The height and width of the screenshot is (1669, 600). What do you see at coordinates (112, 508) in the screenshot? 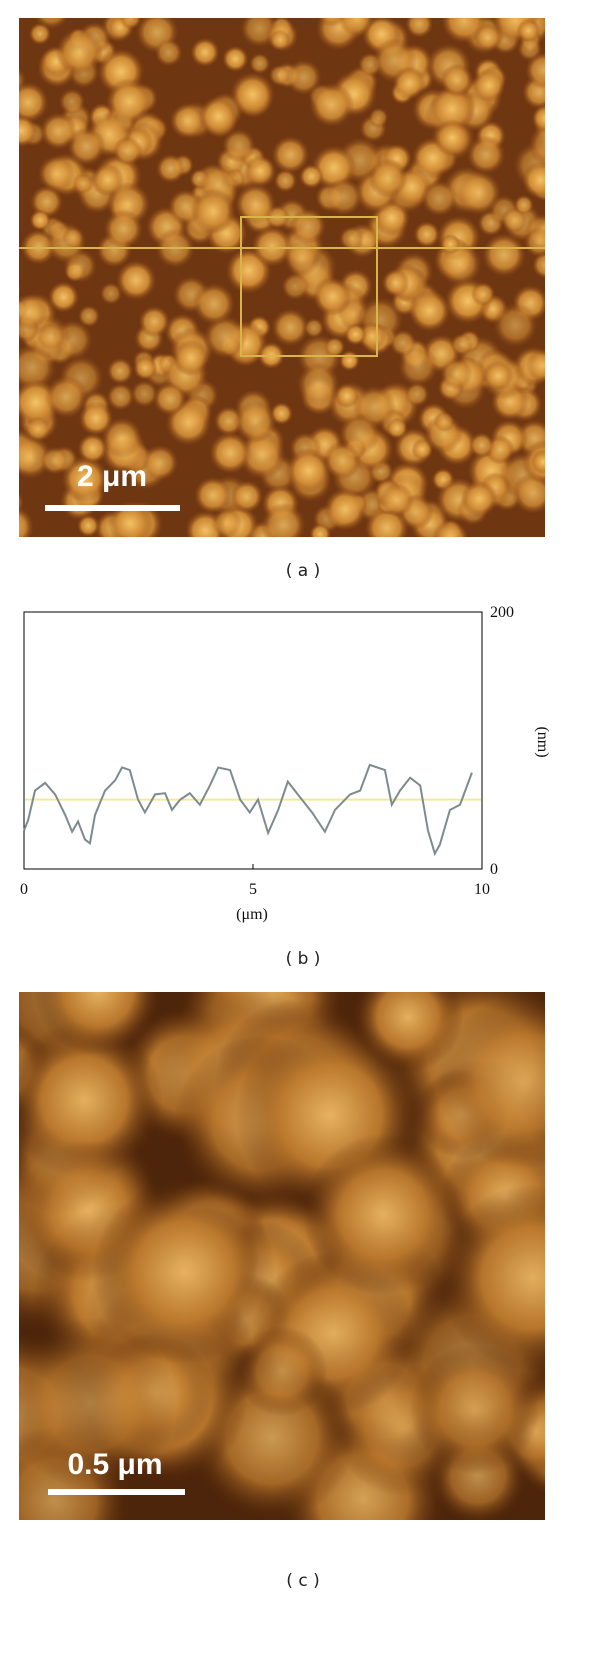
I see `scale-bar` at bounding box center [112, 508].